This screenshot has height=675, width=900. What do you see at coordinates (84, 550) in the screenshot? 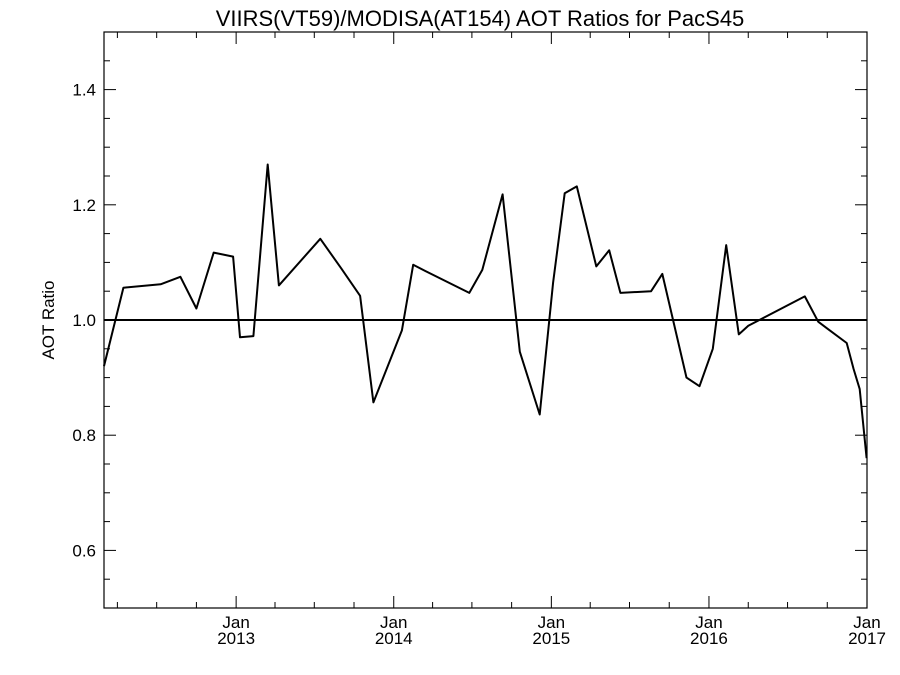
I see `y-tick-label: 0.6` at bounding box center [84, 550].